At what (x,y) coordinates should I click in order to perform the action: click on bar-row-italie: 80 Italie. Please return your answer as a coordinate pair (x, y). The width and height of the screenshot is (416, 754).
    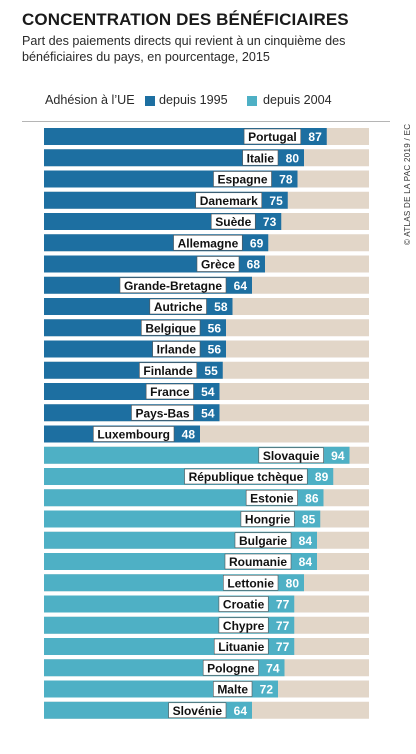
    Looking at the image, I should click on (206, 158).